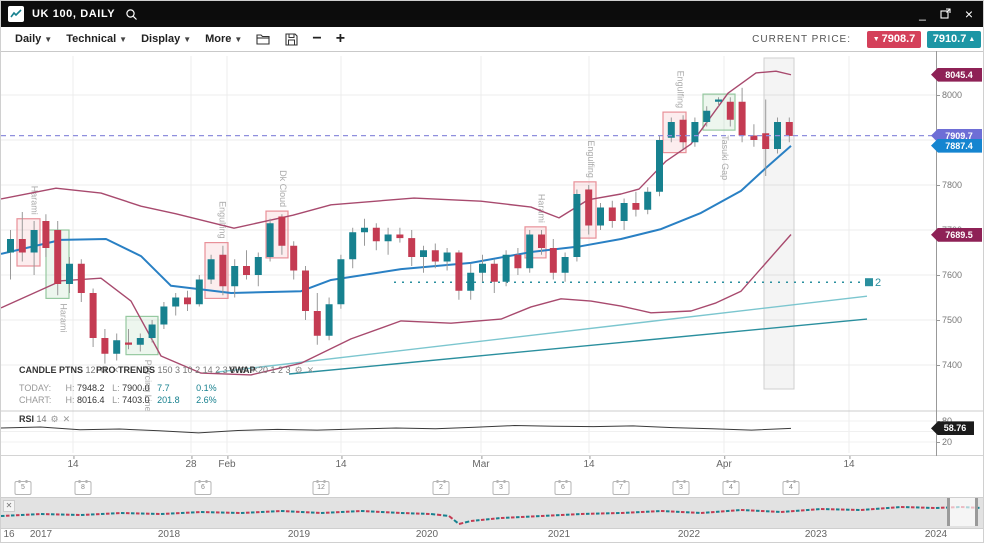 This screenshot has width=984, height=543. What do you see at coordinates (291, 39) in the screenshot?
I see `save-icon` at bounding box center [291, 39].